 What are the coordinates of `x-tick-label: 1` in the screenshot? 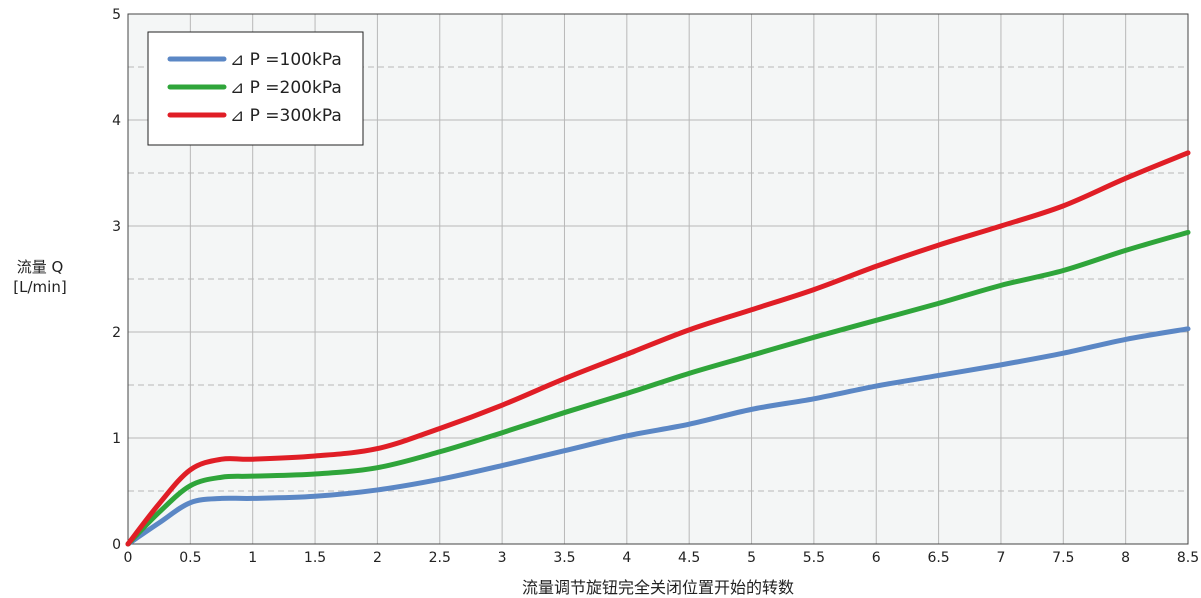 It's located at (252, 558).